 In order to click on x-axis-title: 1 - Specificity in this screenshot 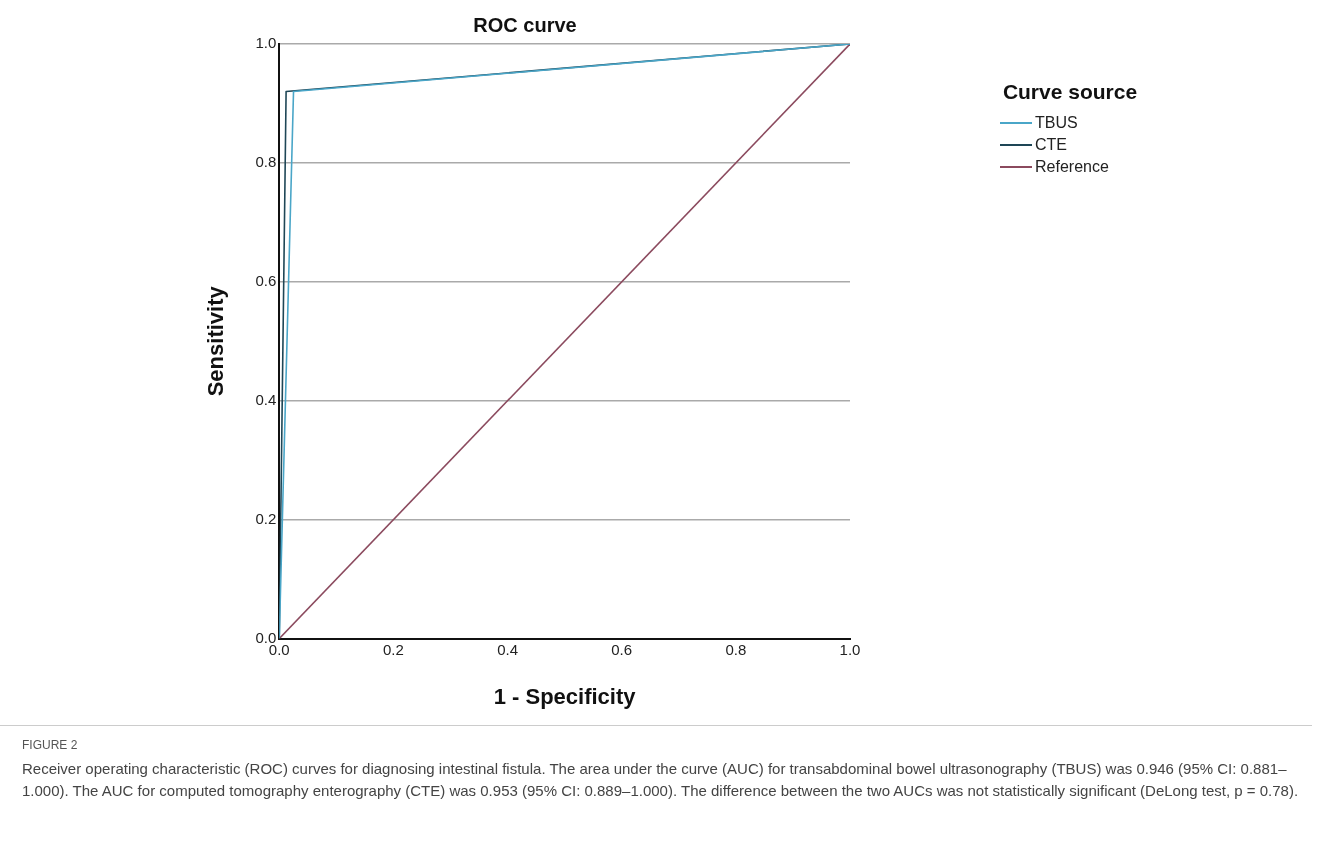, I will do `click(565, 696)`.